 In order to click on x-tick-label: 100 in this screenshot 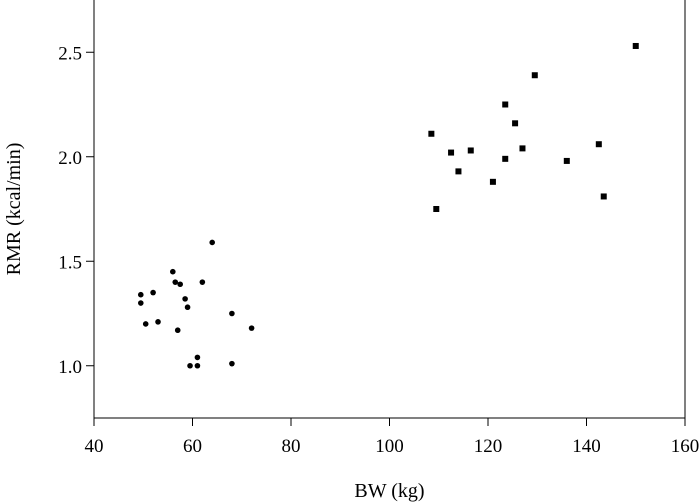, I will do `click(389, 446)`.